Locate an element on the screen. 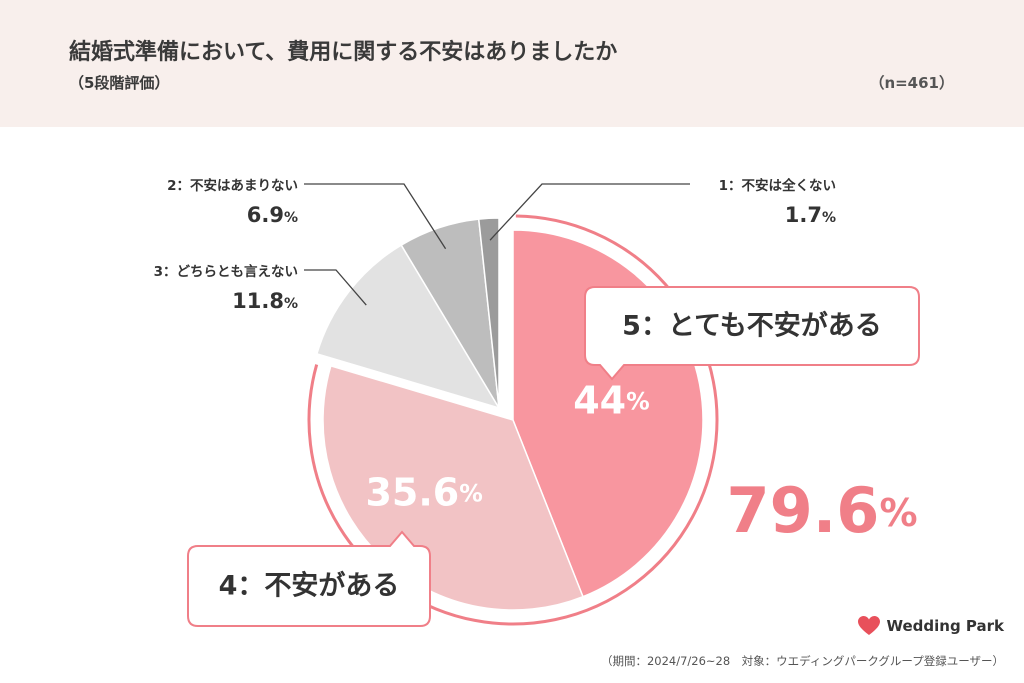  chart-subtitle: （5段階評価） is located at coordinates (119, 83).